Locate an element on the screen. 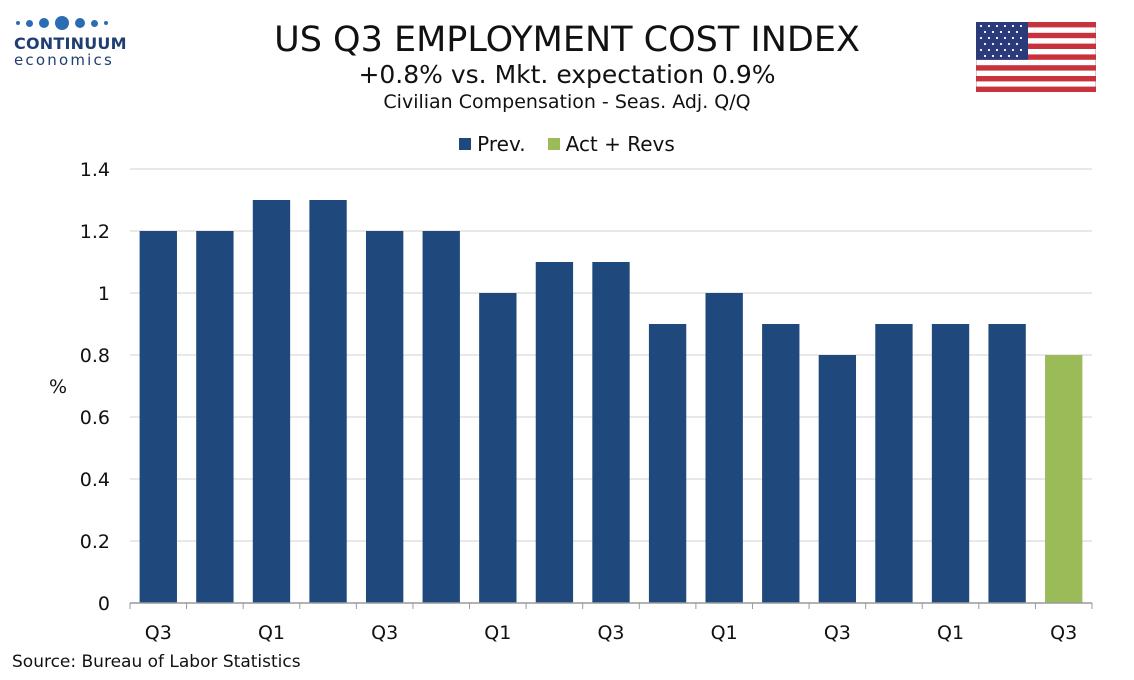  legend-label-act: Act + Revs is located at coordinates (620, 144).